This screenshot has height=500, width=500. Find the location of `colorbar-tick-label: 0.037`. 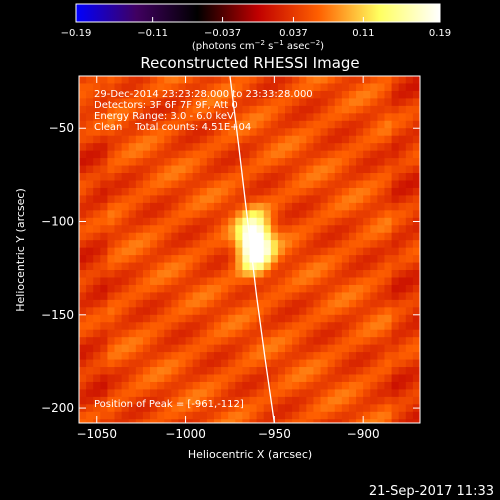

colorbar-tick-label: 0.037 is located at coordinates (293, 33).